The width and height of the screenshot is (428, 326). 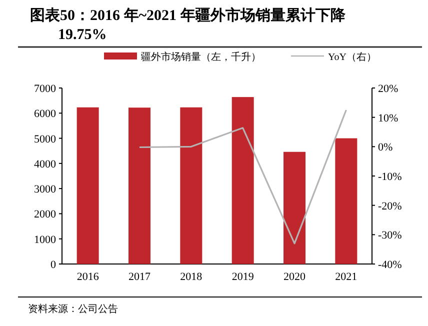 What do you see at coordinates (390, 265) in the screenshot?
I see `y2-tick-label: -40%` at bounding box center [390, 265].